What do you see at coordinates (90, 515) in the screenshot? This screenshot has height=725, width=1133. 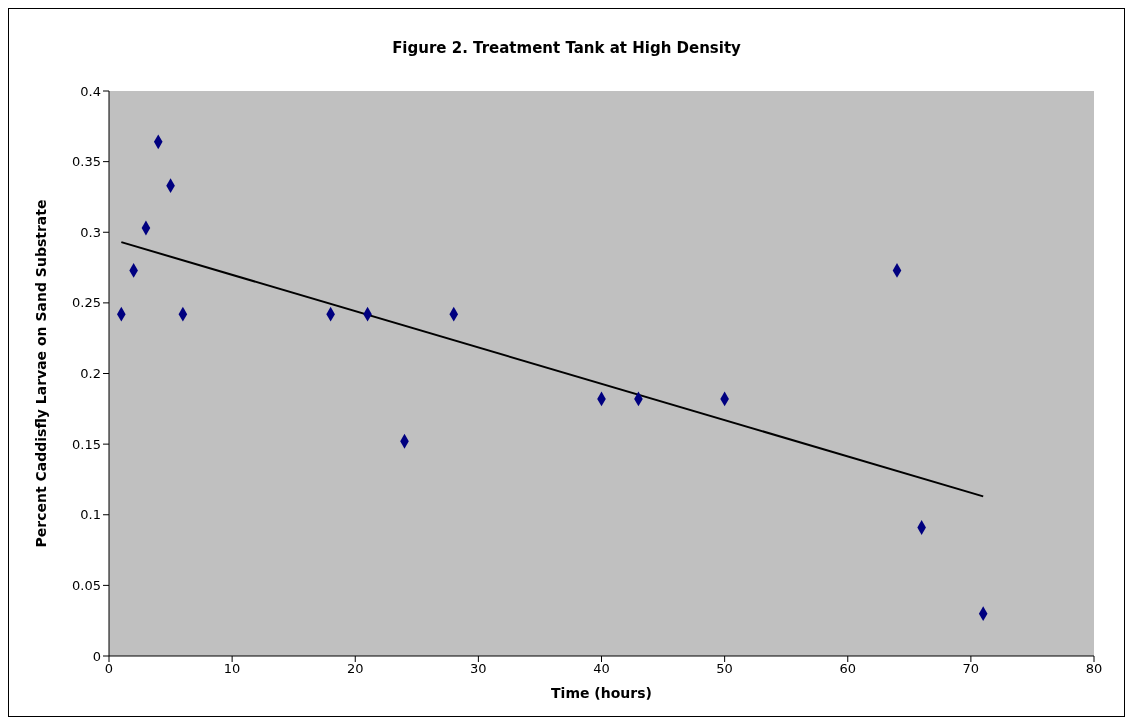 I see `y-tick-label: 0.1` at bounding box center [90, 515].